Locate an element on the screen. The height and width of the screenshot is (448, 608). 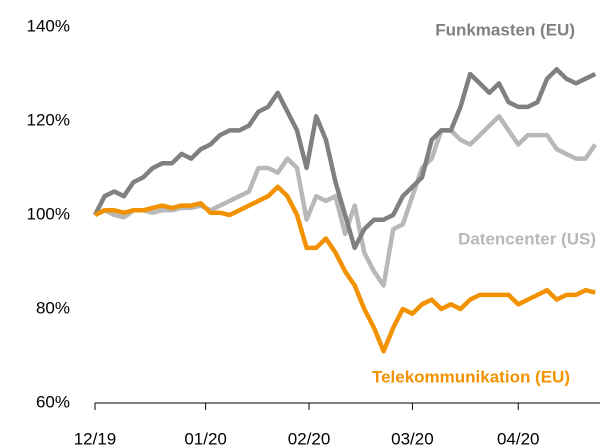
y-tick-label: 120% is located at coordinates (48, 119).